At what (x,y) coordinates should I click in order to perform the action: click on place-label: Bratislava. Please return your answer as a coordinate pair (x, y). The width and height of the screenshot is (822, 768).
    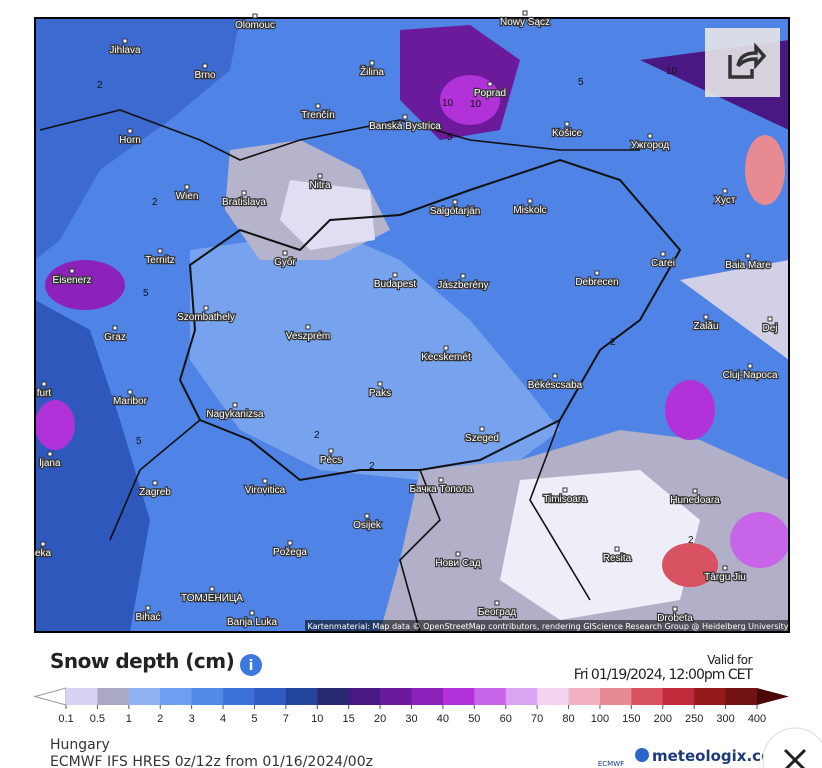
    Looking at the image, I should click on (244, 202).